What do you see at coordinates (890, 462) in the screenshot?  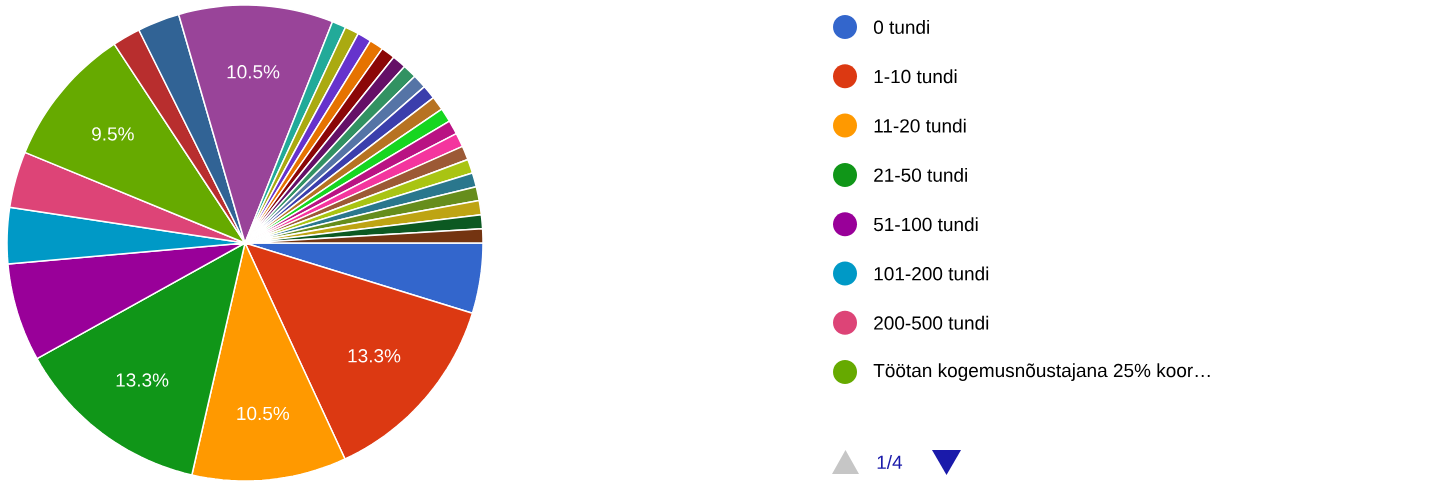 I see `text: 1/4` at bounding box center [890, 462].